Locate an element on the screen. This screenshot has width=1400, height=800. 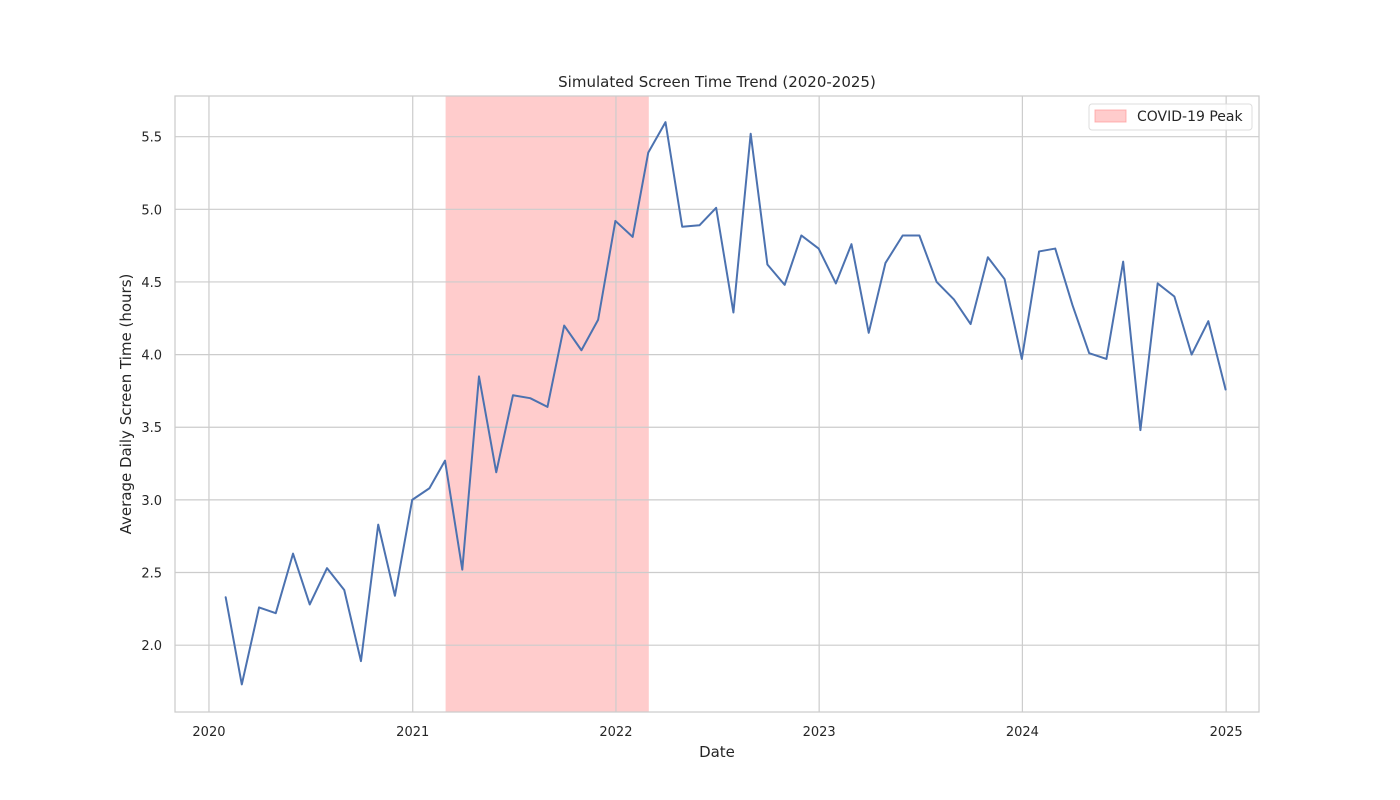
x-tick-label: 2024 is located at coordinates (1022, 732).